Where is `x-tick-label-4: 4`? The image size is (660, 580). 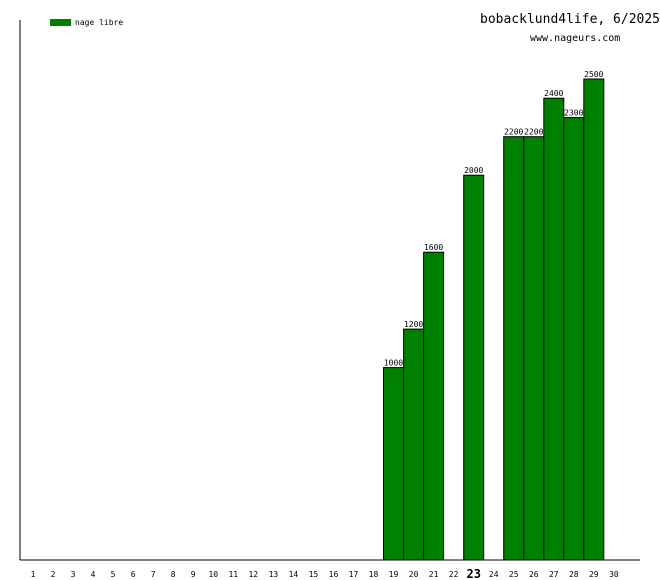 x-tick-label-4: 4 is located at coordinates (93, 574).